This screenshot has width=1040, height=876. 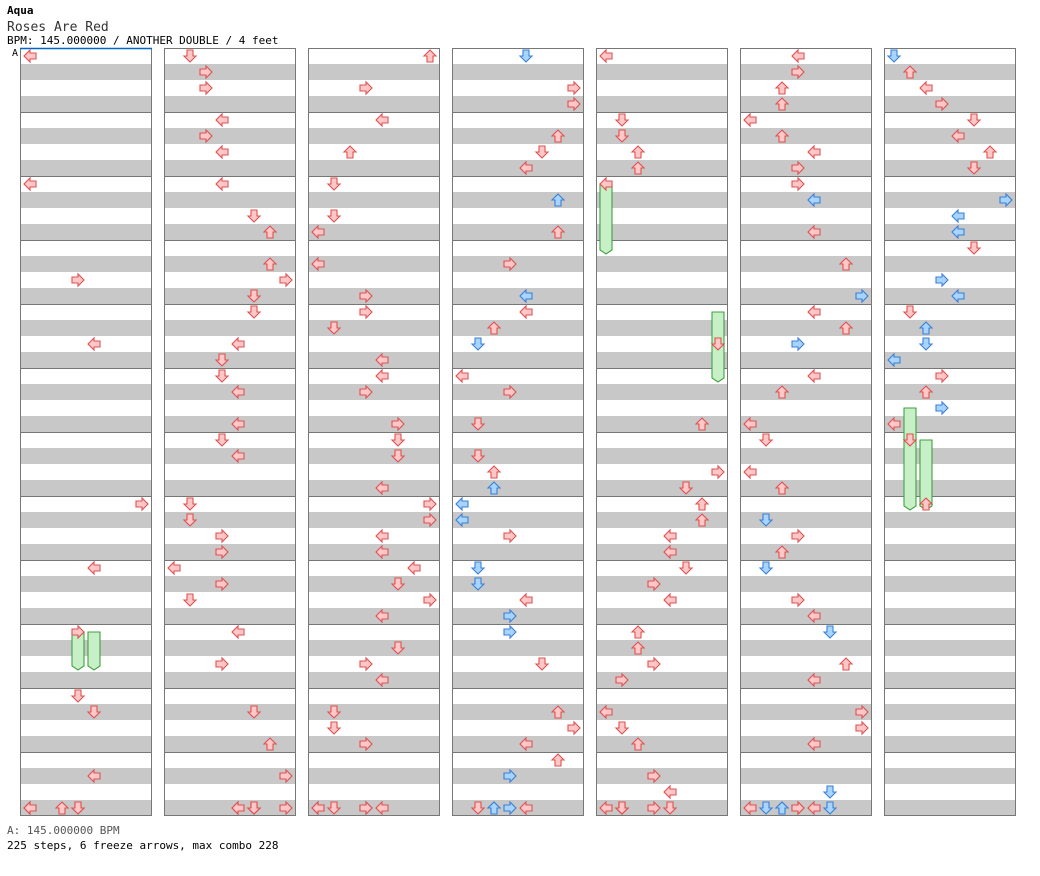 I want to click on freeze-arrow, so click(x=910, y=459).